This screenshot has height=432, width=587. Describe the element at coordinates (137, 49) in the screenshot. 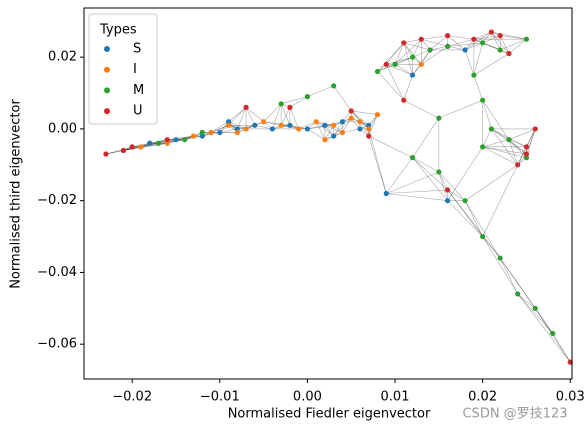

I see `legend-label: S` at that location.